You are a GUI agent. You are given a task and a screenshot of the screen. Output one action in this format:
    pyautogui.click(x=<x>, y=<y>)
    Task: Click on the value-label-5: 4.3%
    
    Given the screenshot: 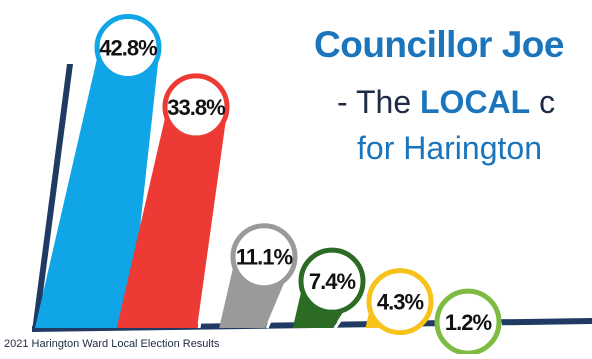 What is the action you would take?
    pyautogui.click(x=400, y=302)
    